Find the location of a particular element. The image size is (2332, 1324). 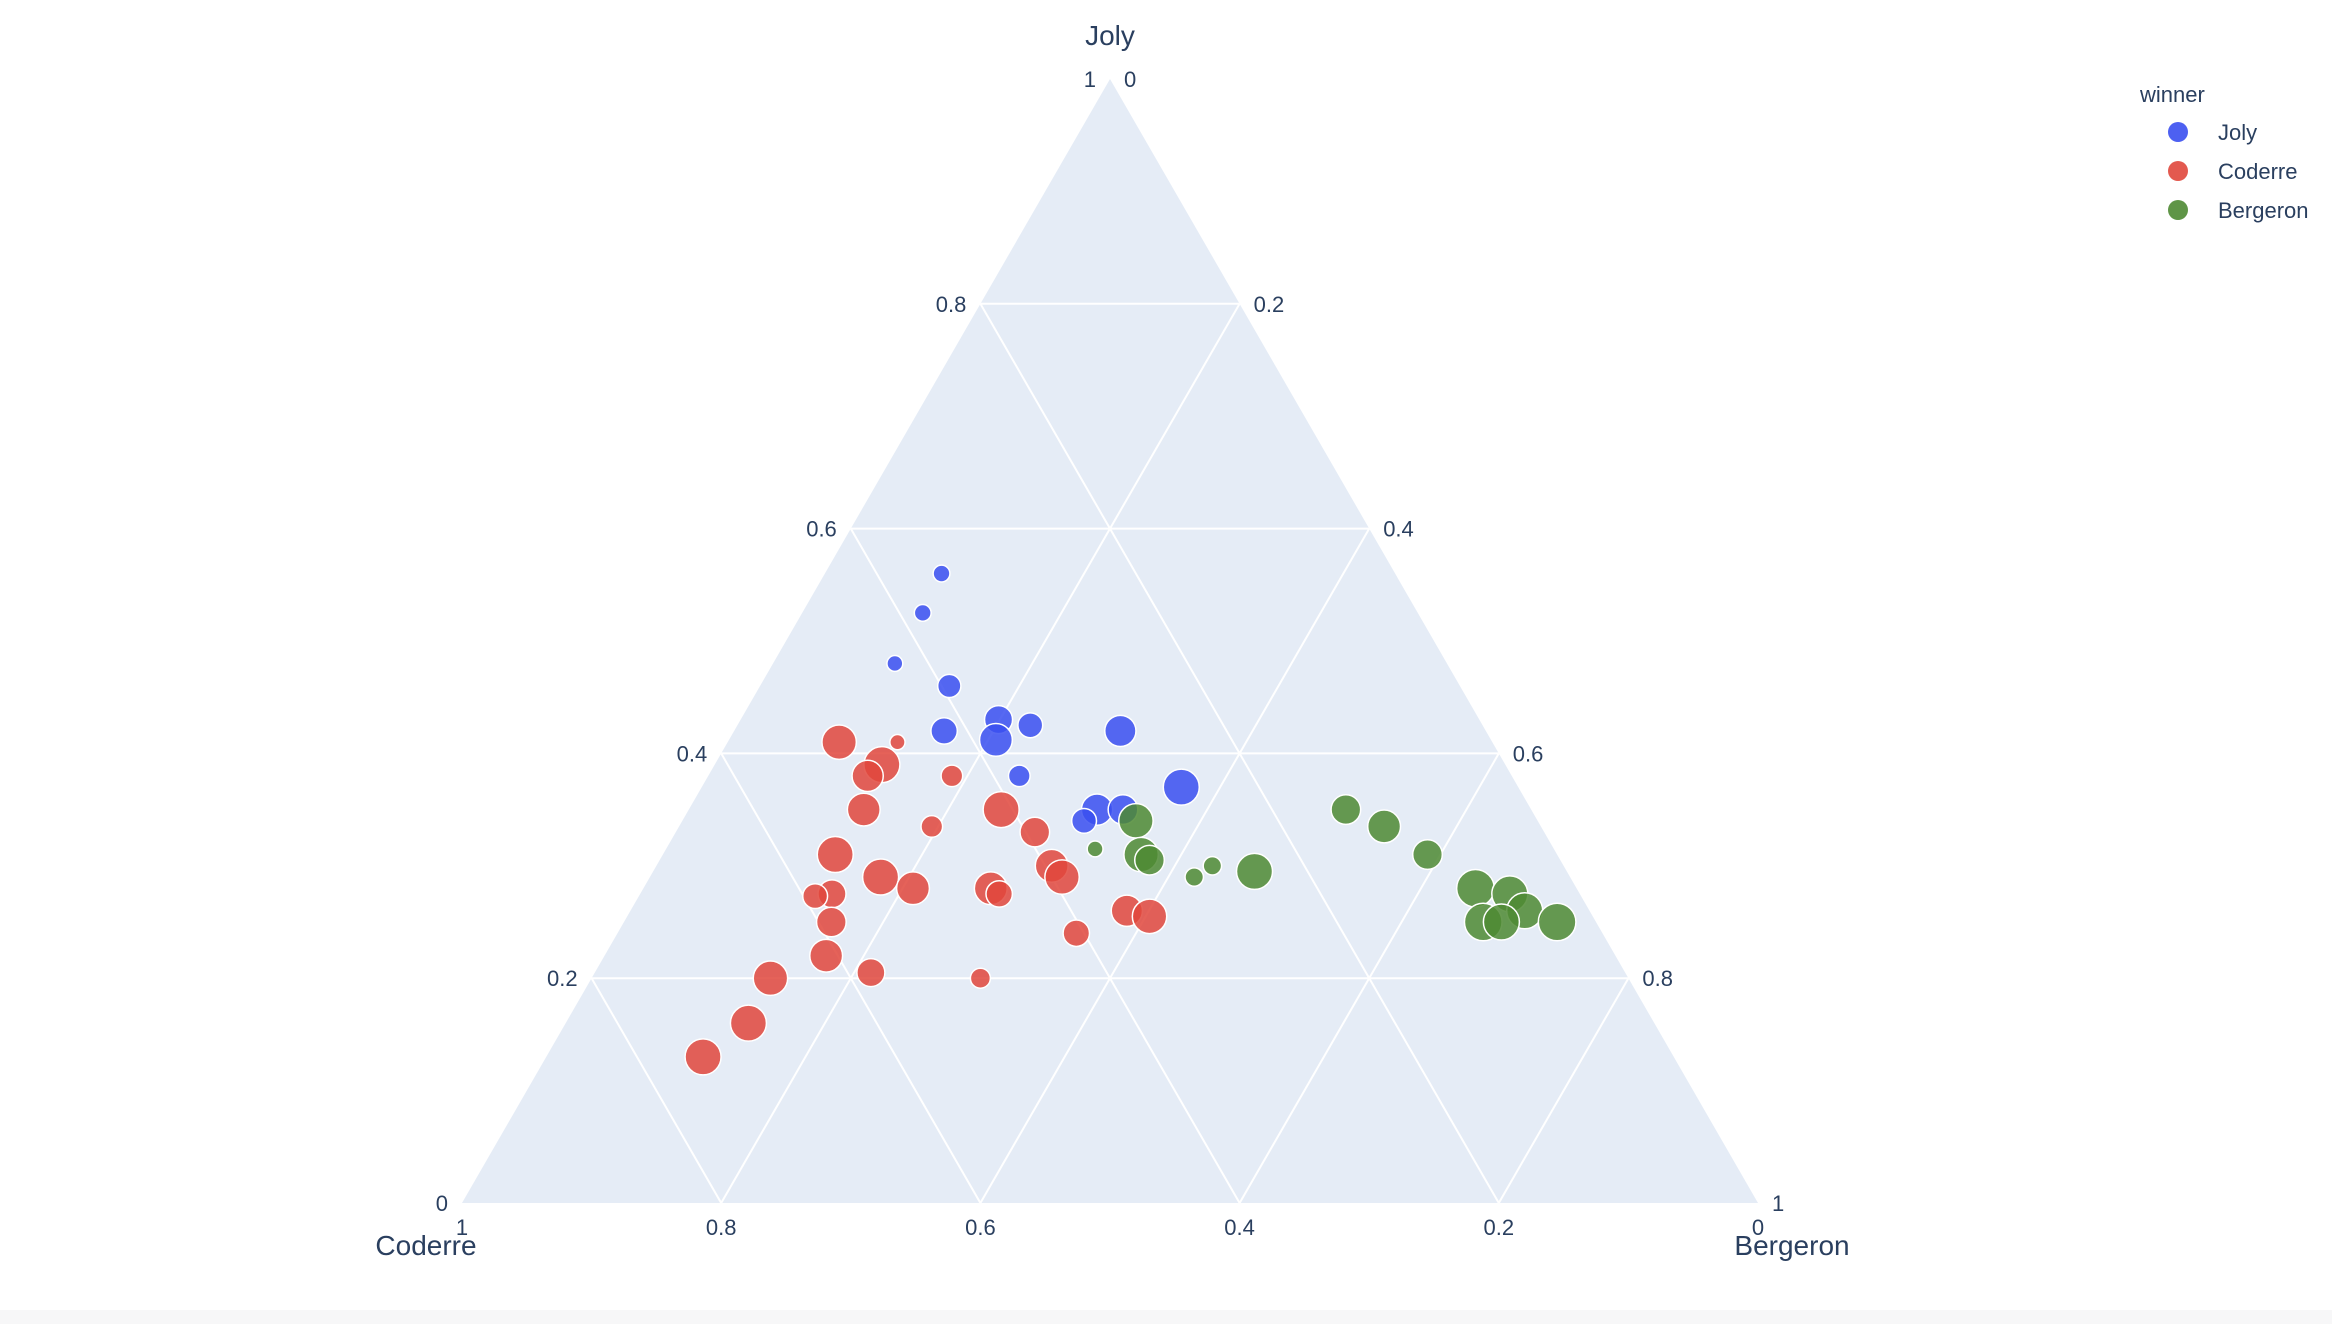

legend: winner Joly Coderre Bergeron is located at coordinates (2224, 152).